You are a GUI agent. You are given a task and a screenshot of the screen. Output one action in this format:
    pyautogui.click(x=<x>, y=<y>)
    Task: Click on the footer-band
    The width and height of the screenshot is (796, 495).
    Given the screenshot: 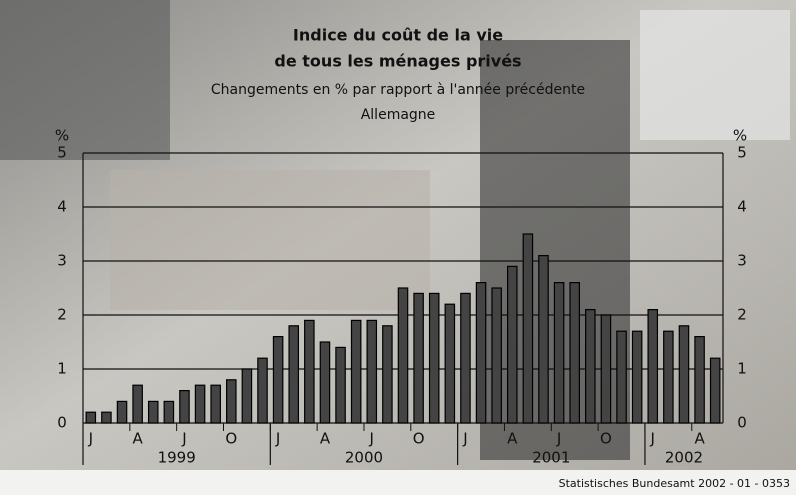 What is the action you would take?
    pyautogui.click(x=398, y=482)
    